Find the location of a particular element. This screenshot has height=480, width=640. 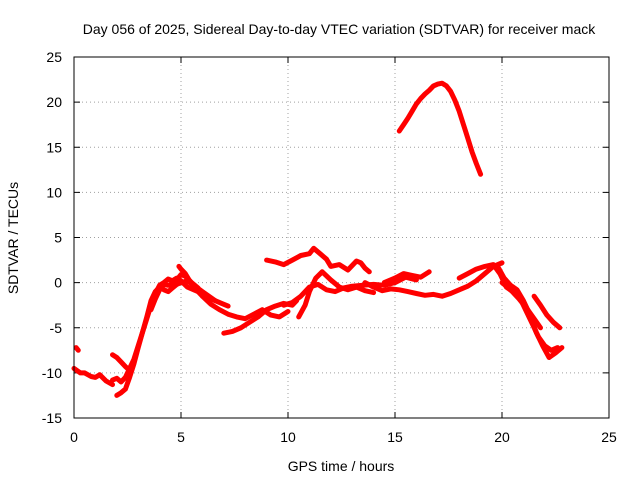

y-tick-label: -15 is located at coordinates (52, 418).